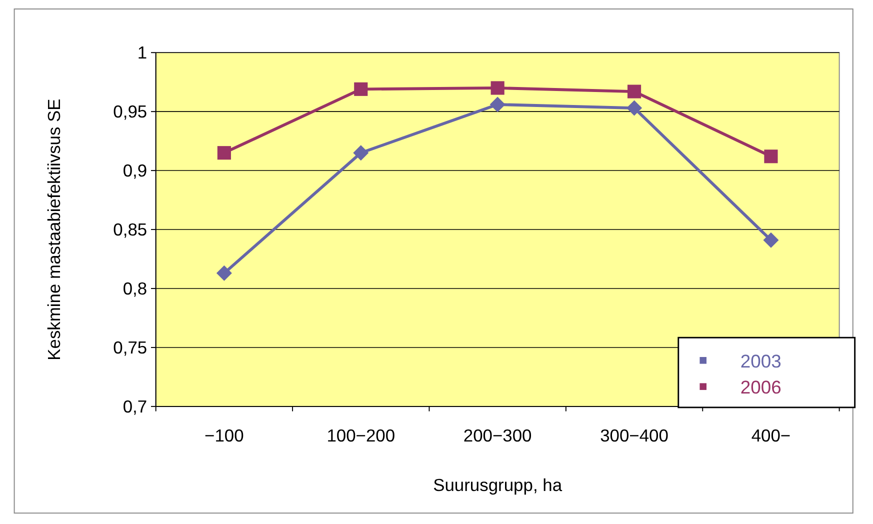  Describe the element at coordinates (361, 435) in the screenshot. I see `x-tick-label: 100−200` at that location.